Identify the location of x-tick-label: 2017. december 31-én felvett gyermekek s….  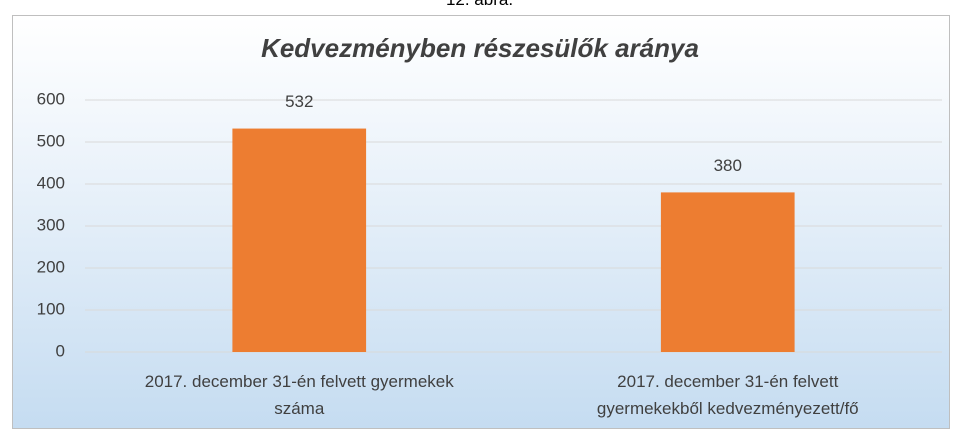
(299, 395).